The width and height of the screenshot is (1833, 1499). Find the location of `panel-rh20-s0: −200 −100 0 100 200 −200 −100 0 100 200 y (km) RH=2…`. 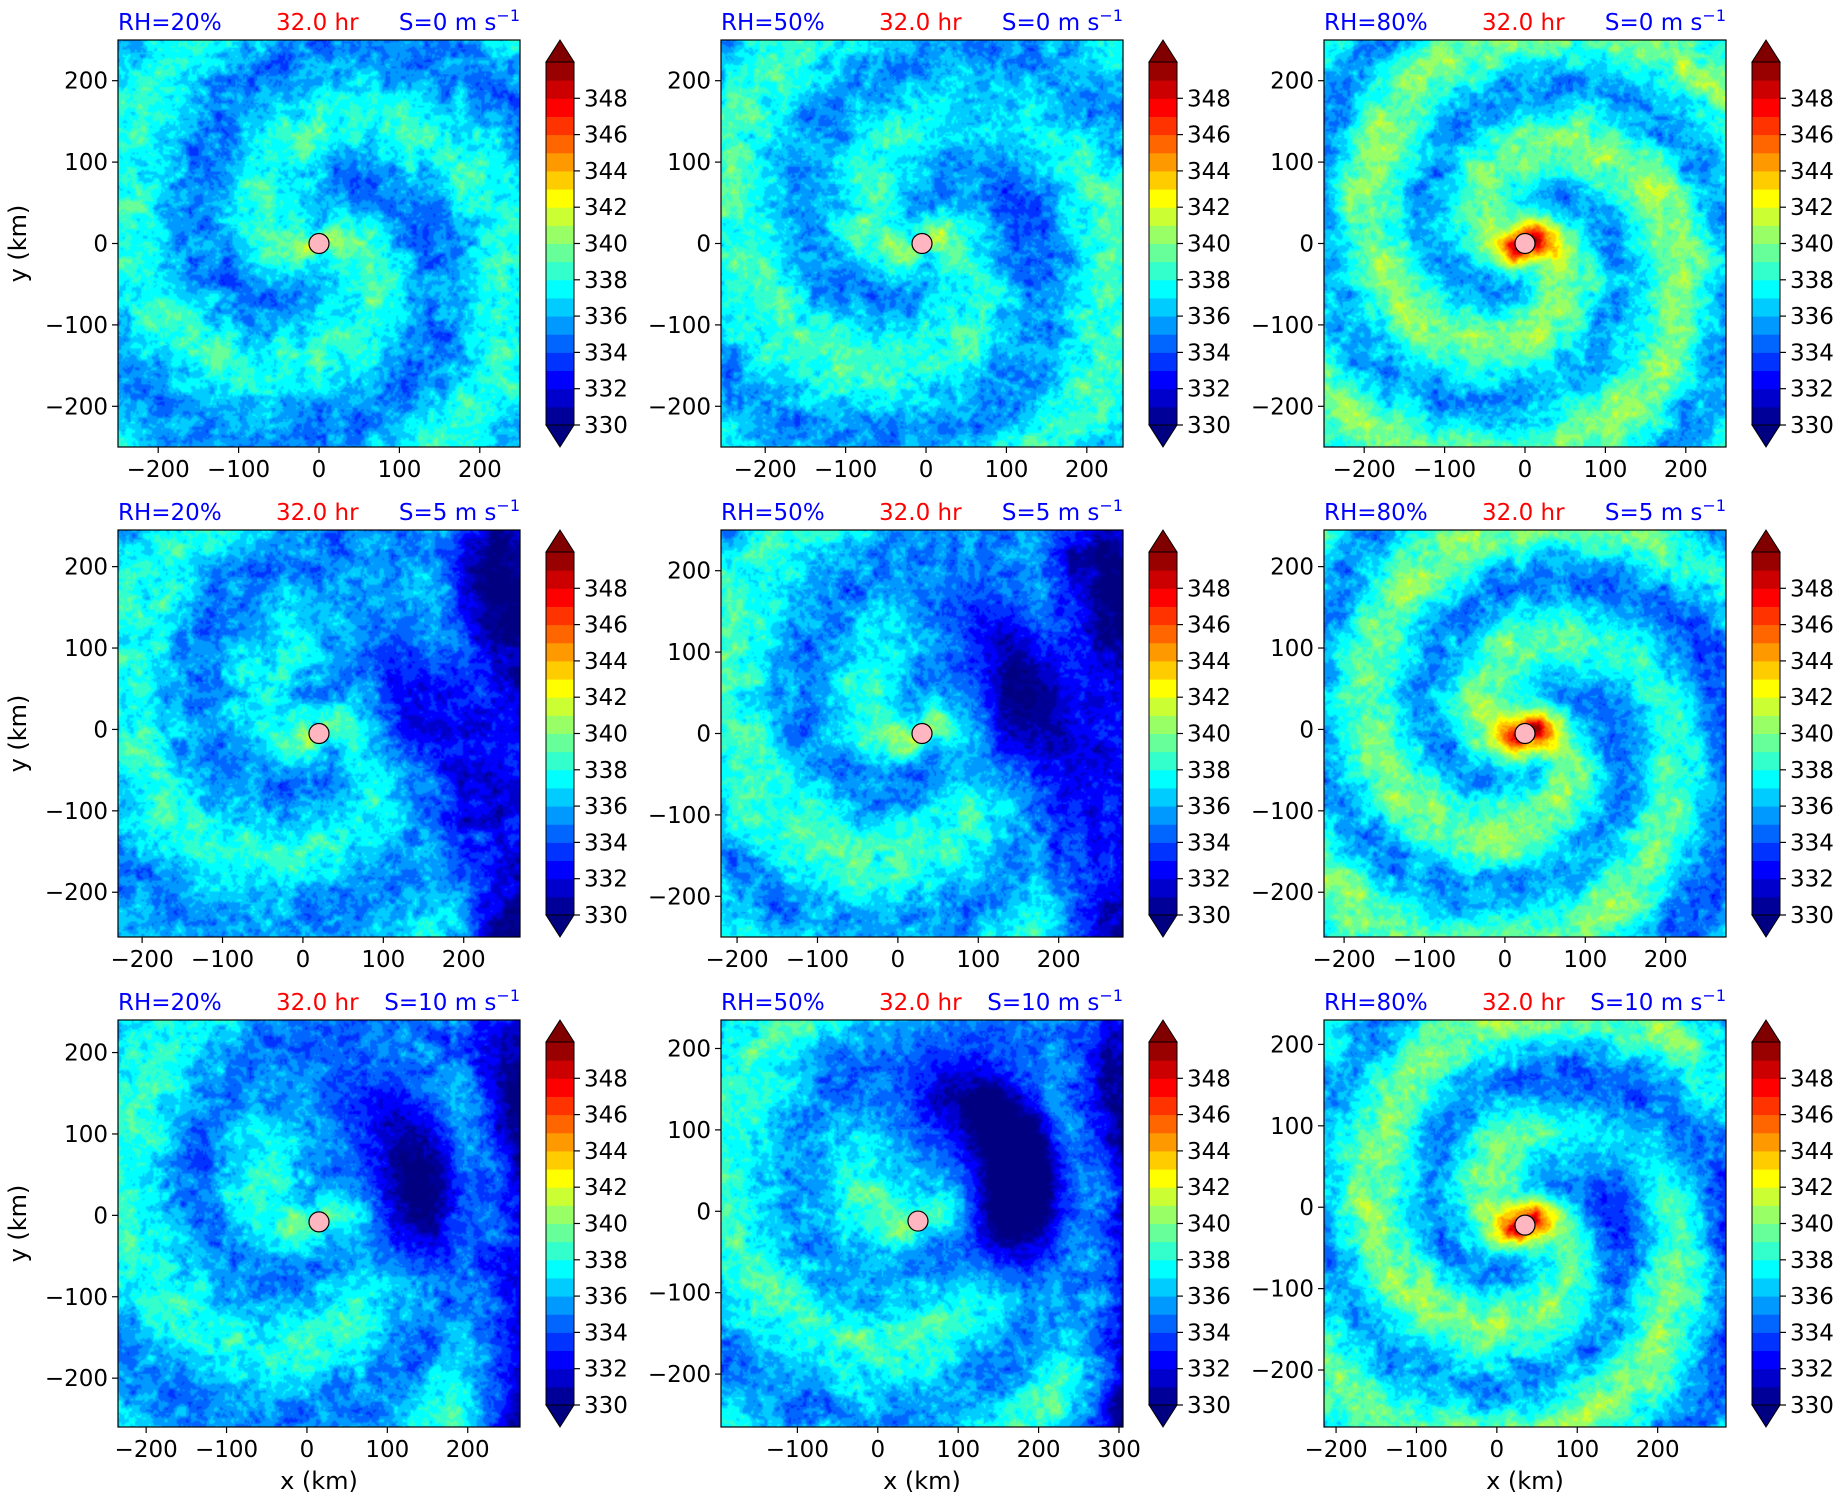

panel-rh20-s0: −200 −100 0 100 200 −200 −100 0 100 200 y (km) RH=2… is located at coordinates (316, 244).